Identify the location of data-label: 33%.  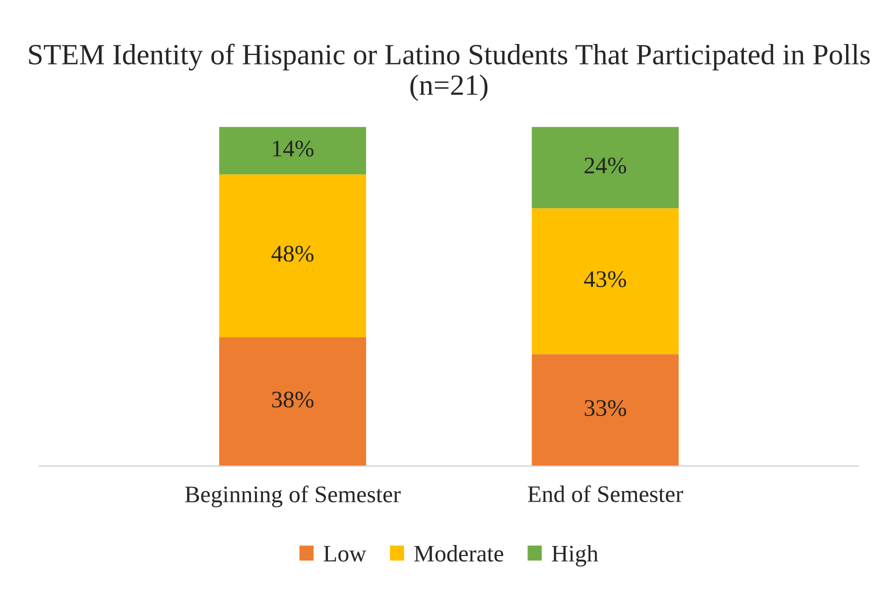
(605, 408).